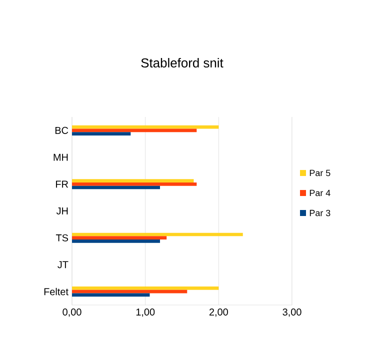 The height and width of the screenshot is (347, 366). Describe the element at coordinates (320, 213) in the screenshot. I see `legend-label: Par 3` at that location.